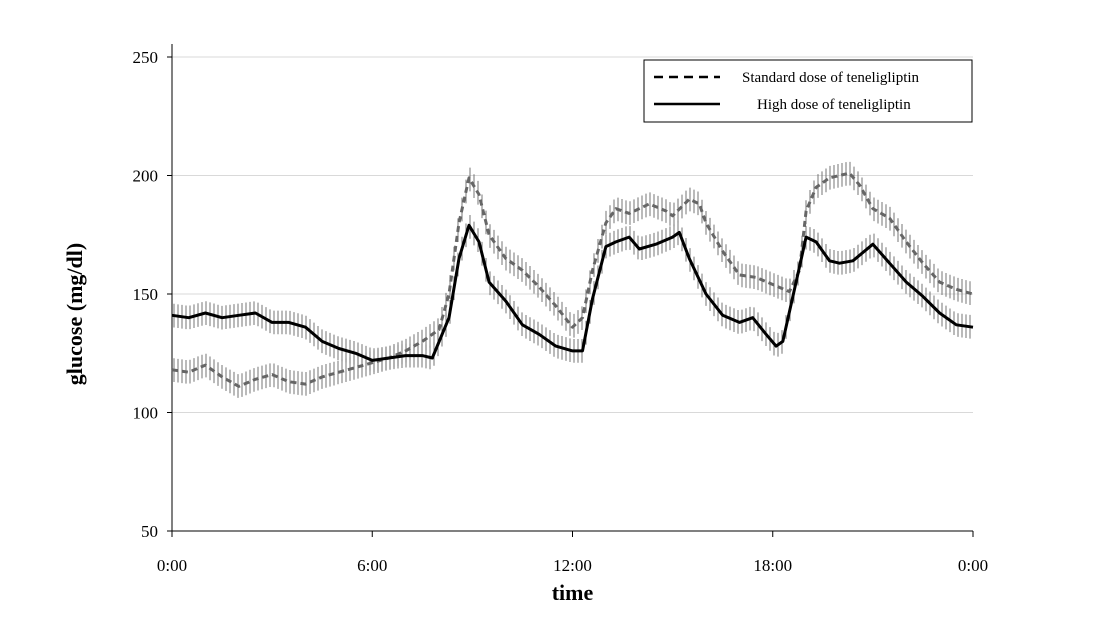  Describe the element at coordinates (831, 78) in the screenshot. I see `legend-label: Standard dose of teneligliptin` at that location.